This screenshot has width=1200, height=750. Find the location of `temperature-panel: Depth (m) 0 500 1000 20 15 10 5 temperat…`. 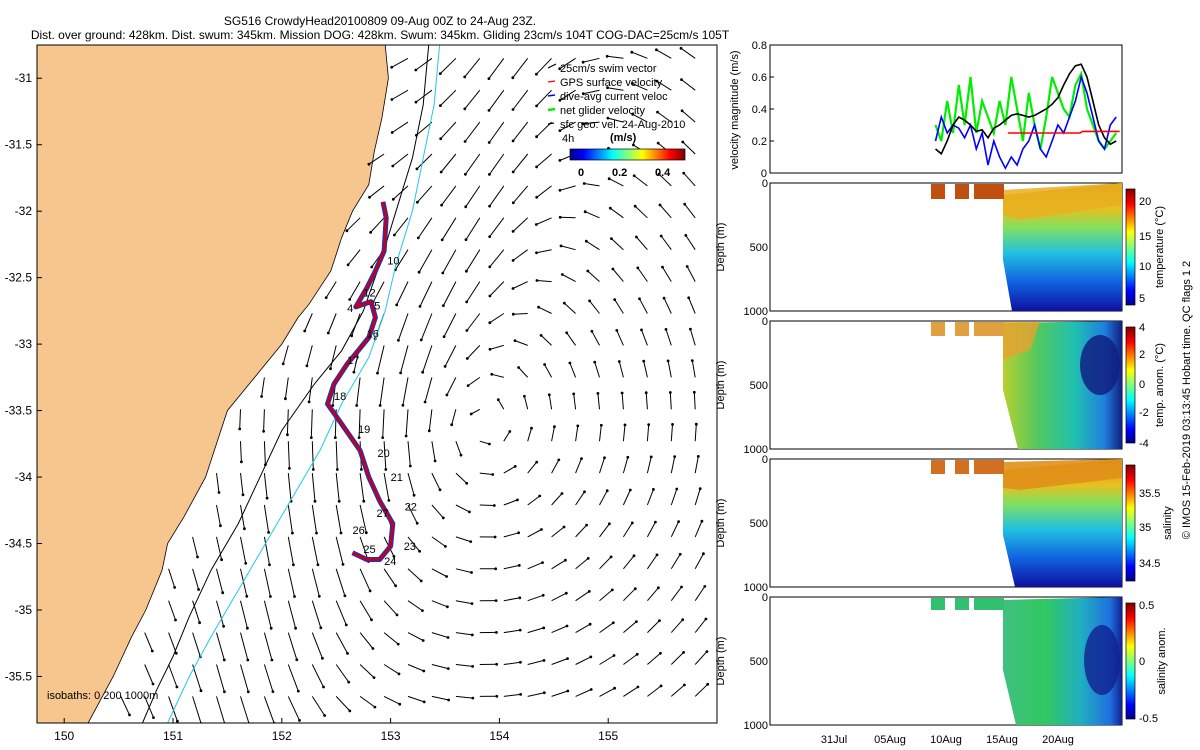

temperature-panel: Depth (m) 0 500 1000 20 15 10 5 temperat… is located at coordinates (940, 248).